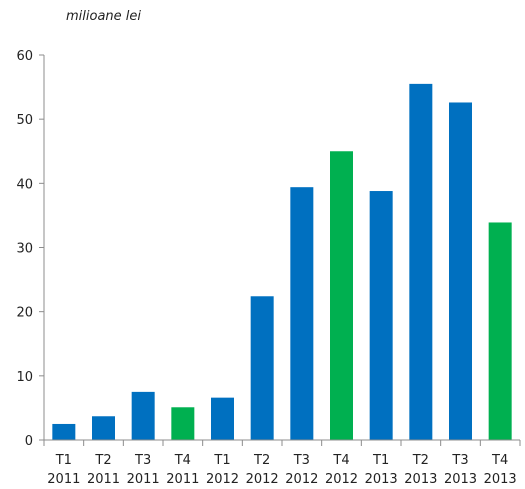  I want to click on bar-t1-2013, so click(381, 315).